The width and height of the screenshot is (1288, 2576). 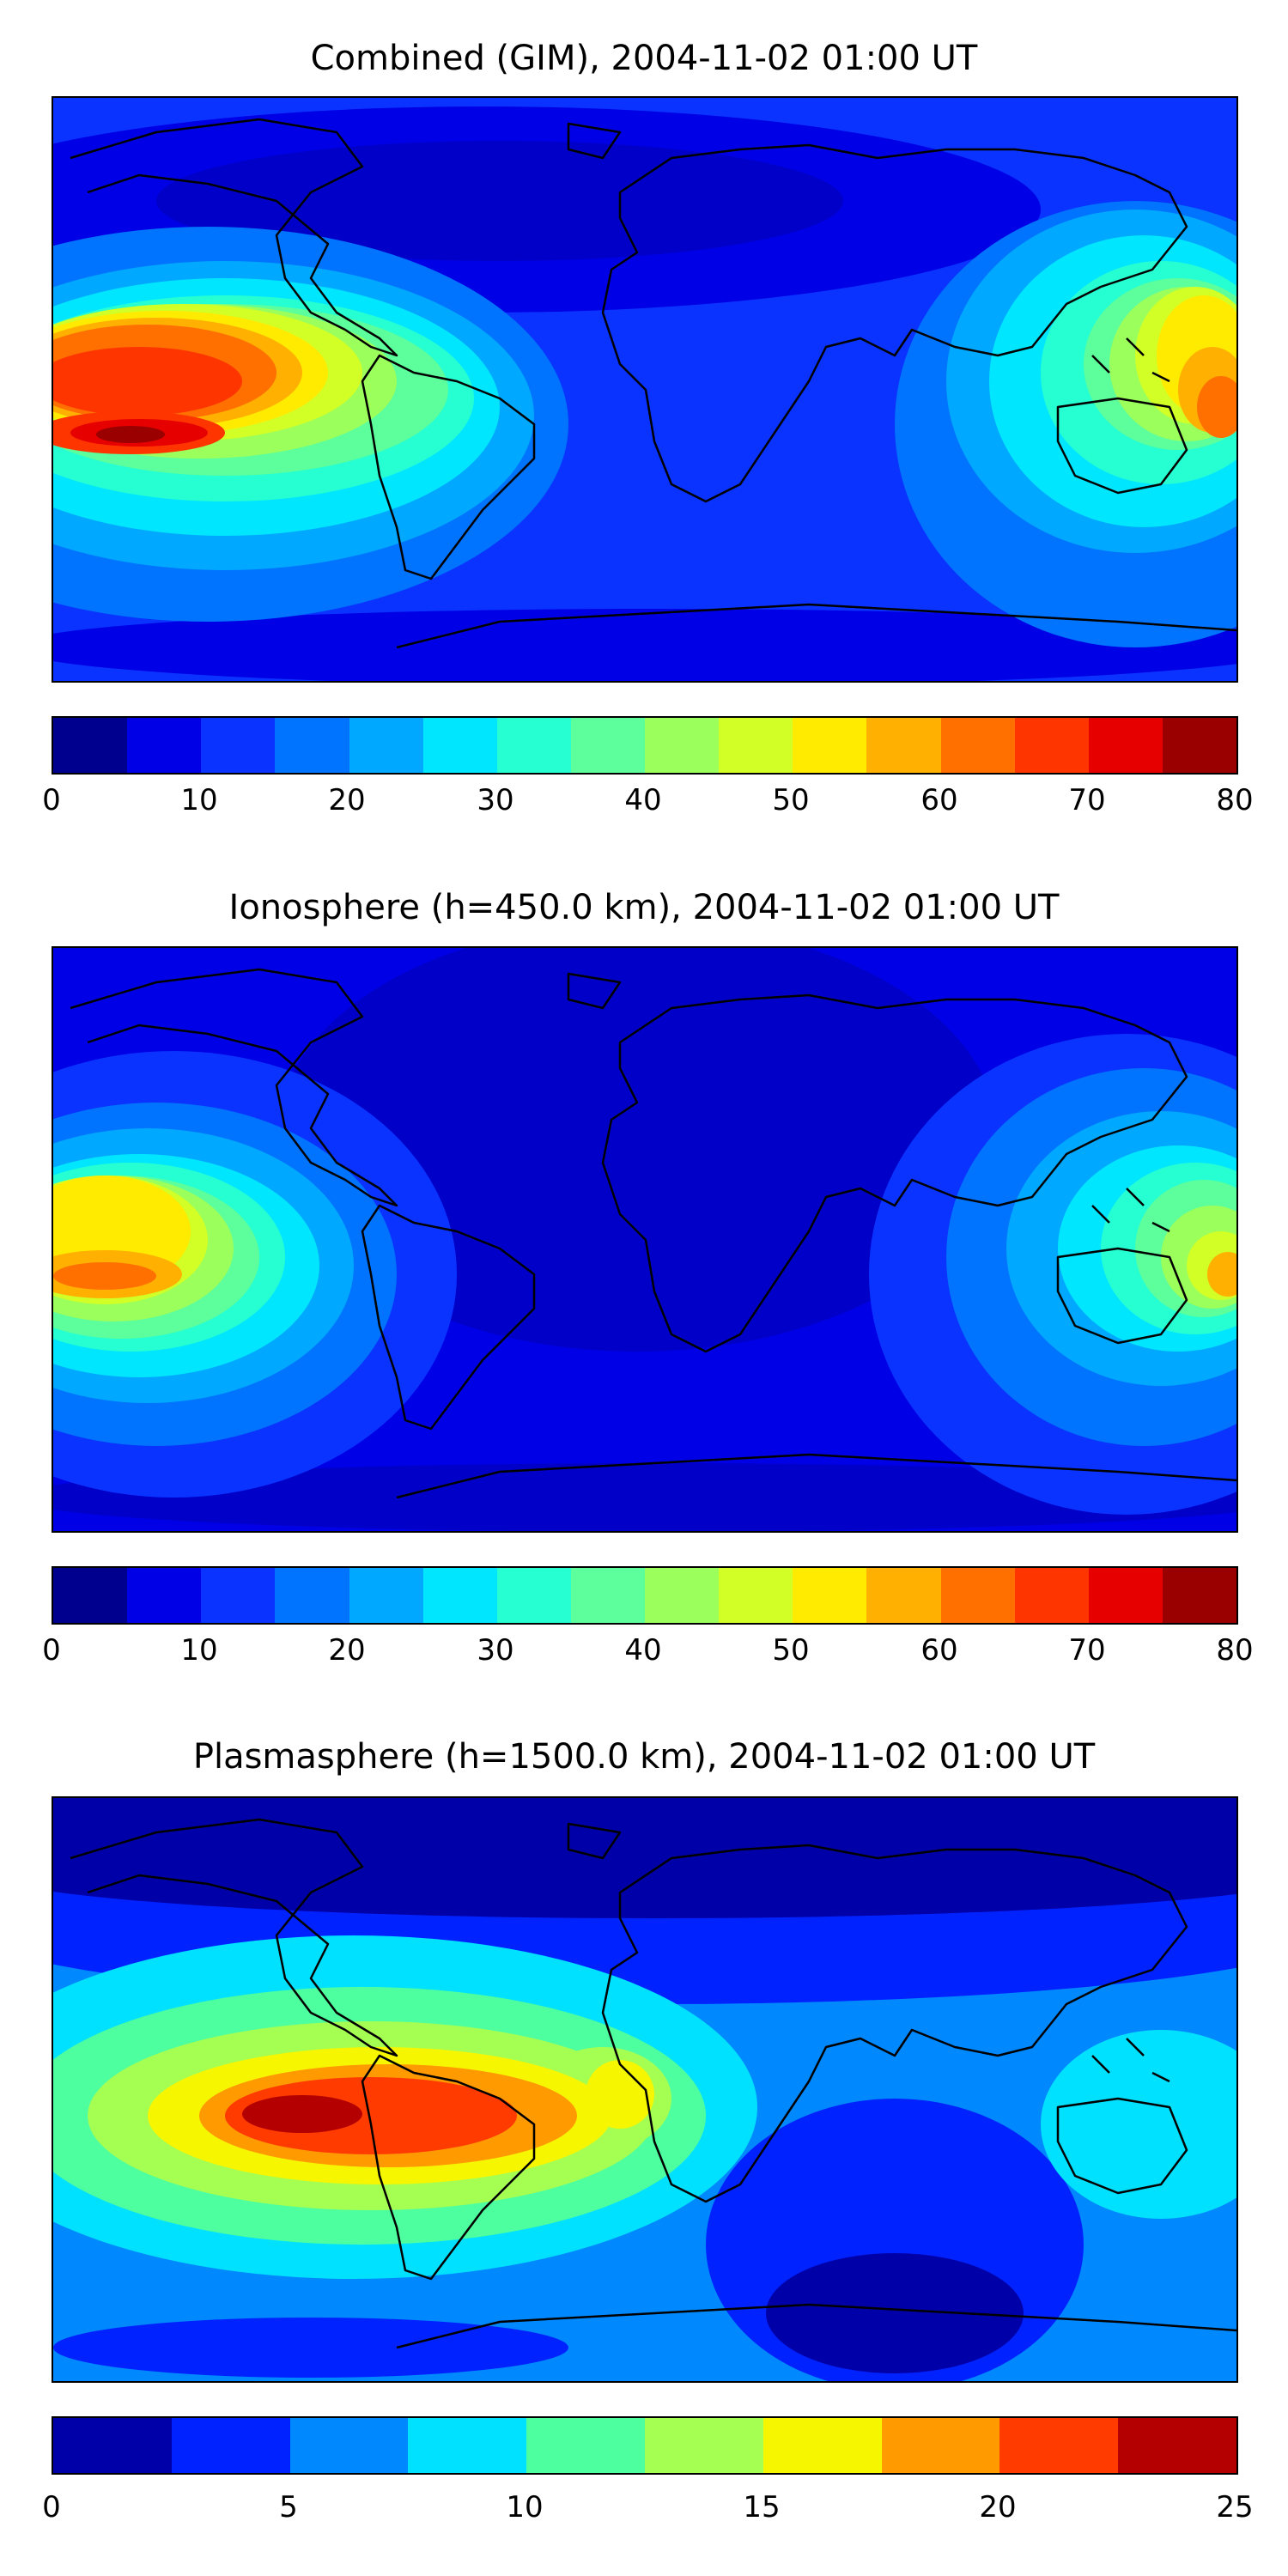 I want to click on colorbar-tick-label: 5, so click(x=289, y=2507).